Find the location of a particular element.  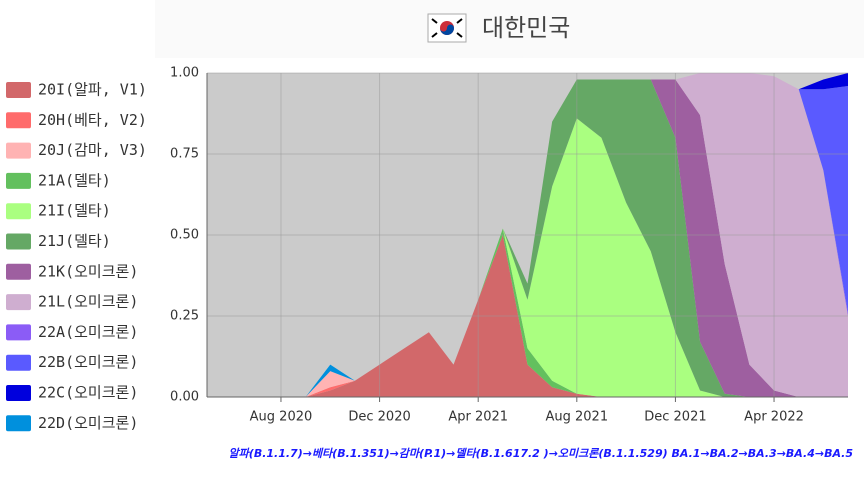

legend-label: 21I(델타) is located at coordinates (74, 211).